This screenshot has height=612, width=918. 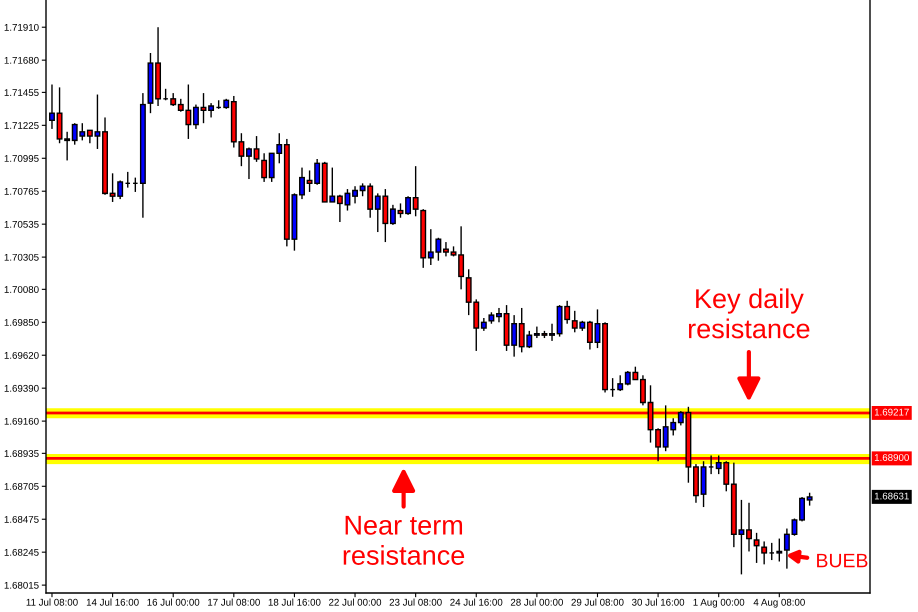 What do you see at coordinates (21, 289) in the screenshot?
I see `y-tick-label: 1.70080` at bounding box center [21, 289].